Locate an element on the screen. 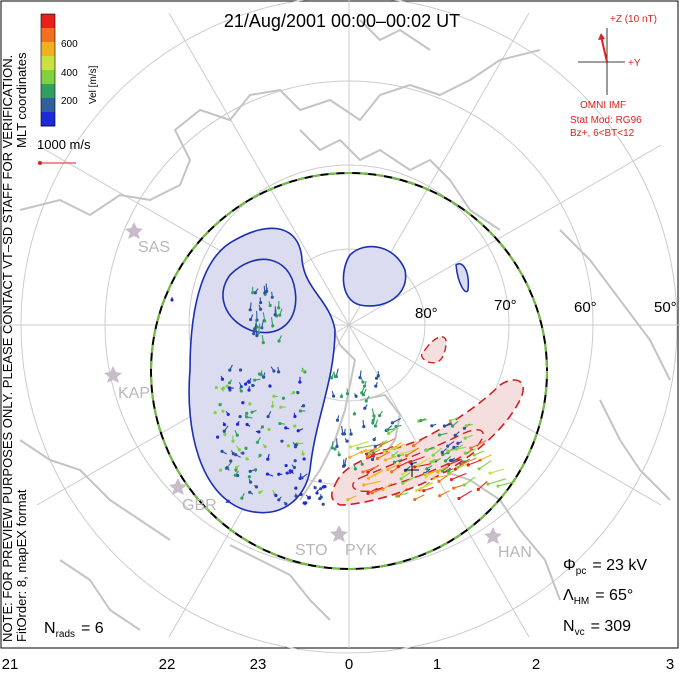 This screenshot has height=674, width=680. negative-cell-tiny is located at coordinates (462, 278).